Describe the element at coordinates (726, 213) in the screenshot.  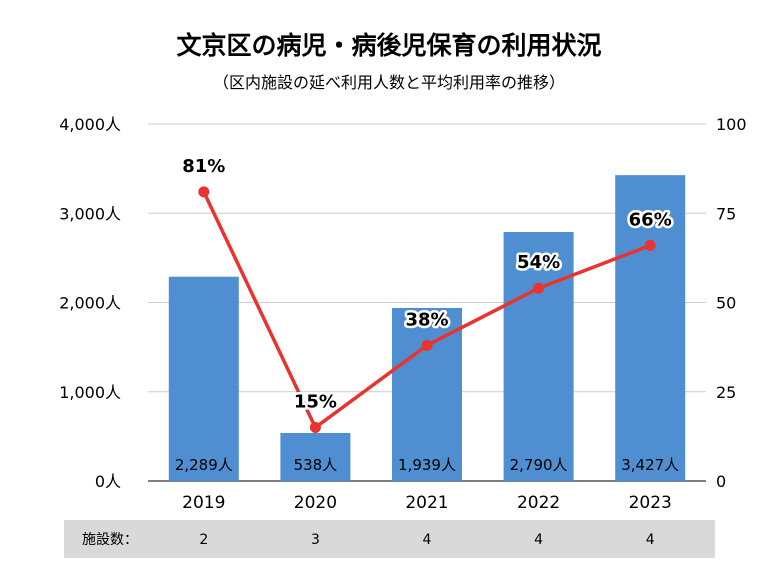
I see `right-tick-label: 75` at that location.